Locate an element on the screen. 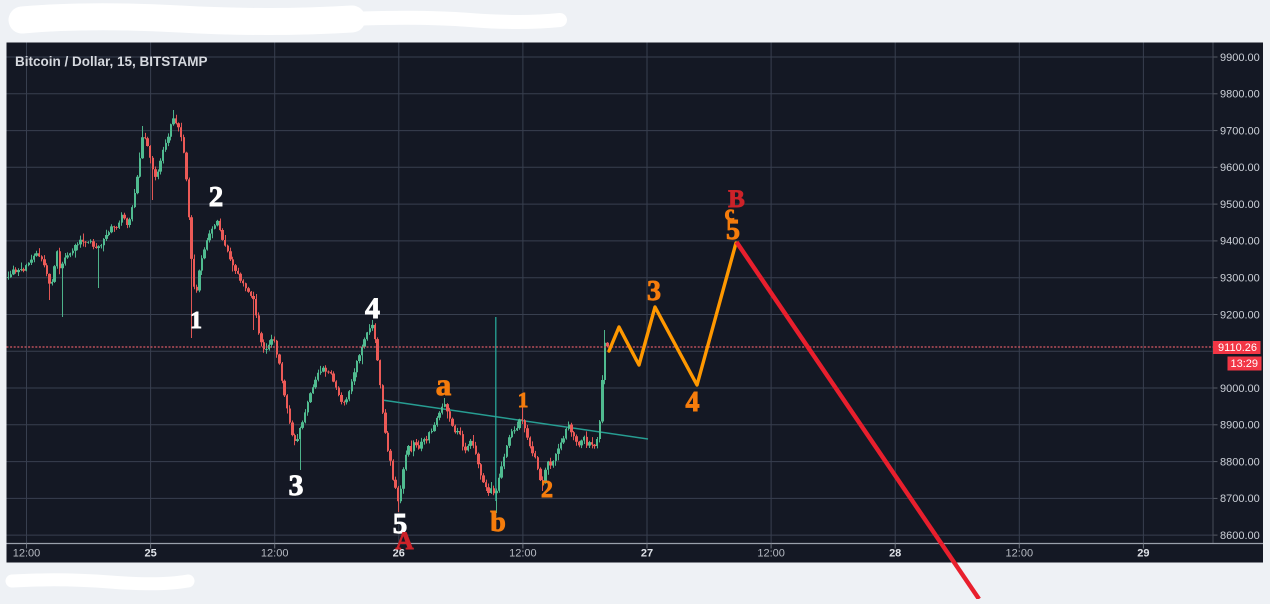 This screenshot has height=604, width=1270. svg-text: 9900.00 is located at coordinates (1240, 58).